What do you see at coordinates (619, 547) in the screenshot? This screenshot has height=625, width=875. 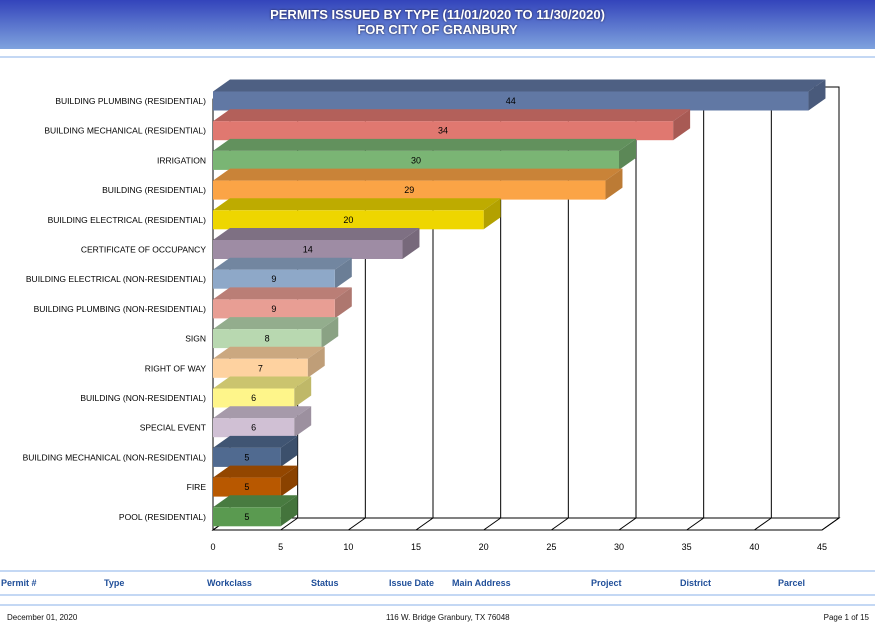 I see `x-tick-label: 30` at bounding box center [619, 547].